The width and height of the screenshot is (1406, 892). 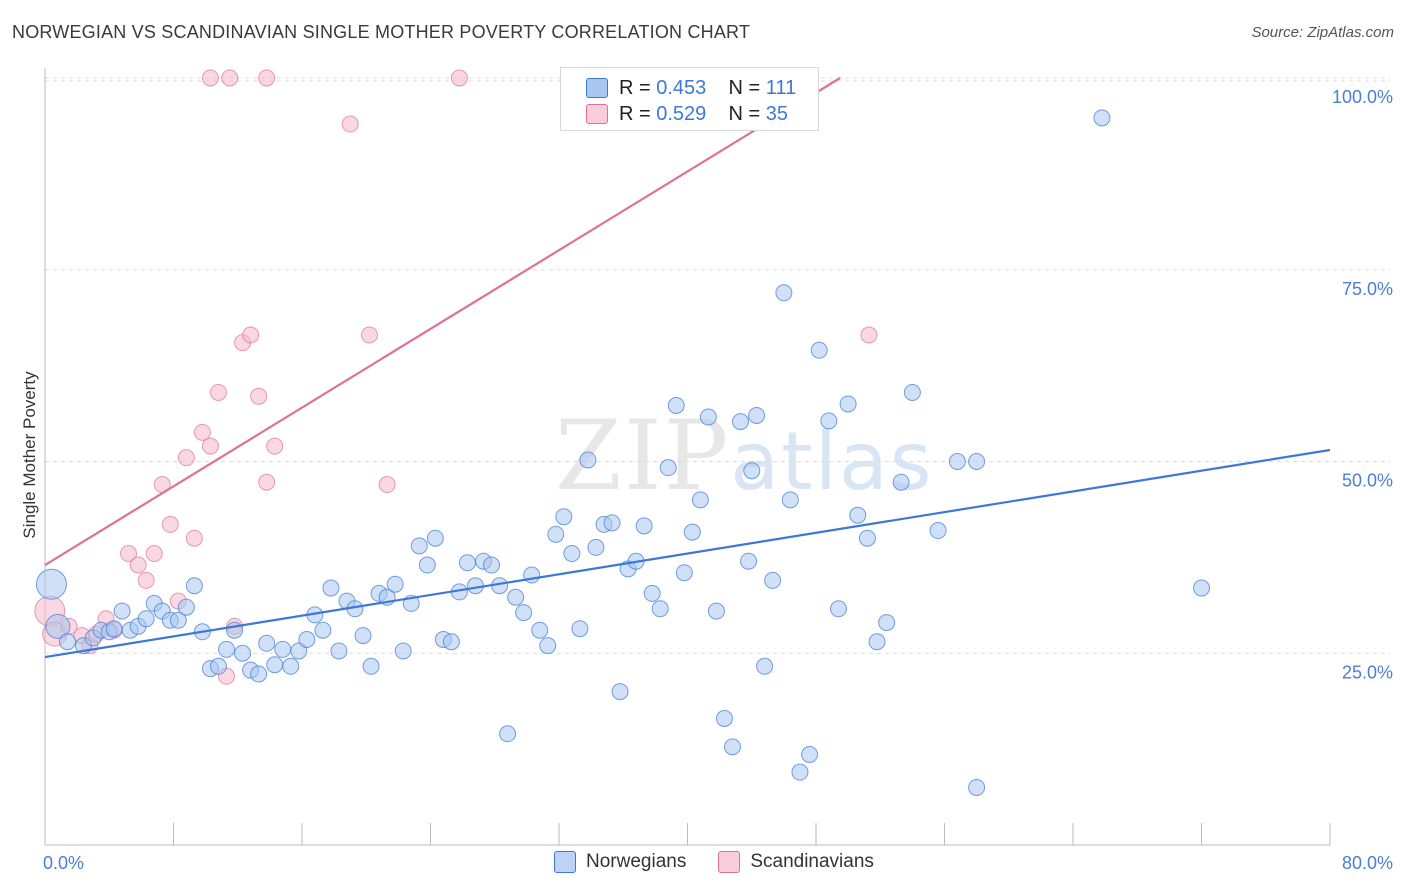 I want to click on legend-swatch-blue, so click(x=597, y=88).